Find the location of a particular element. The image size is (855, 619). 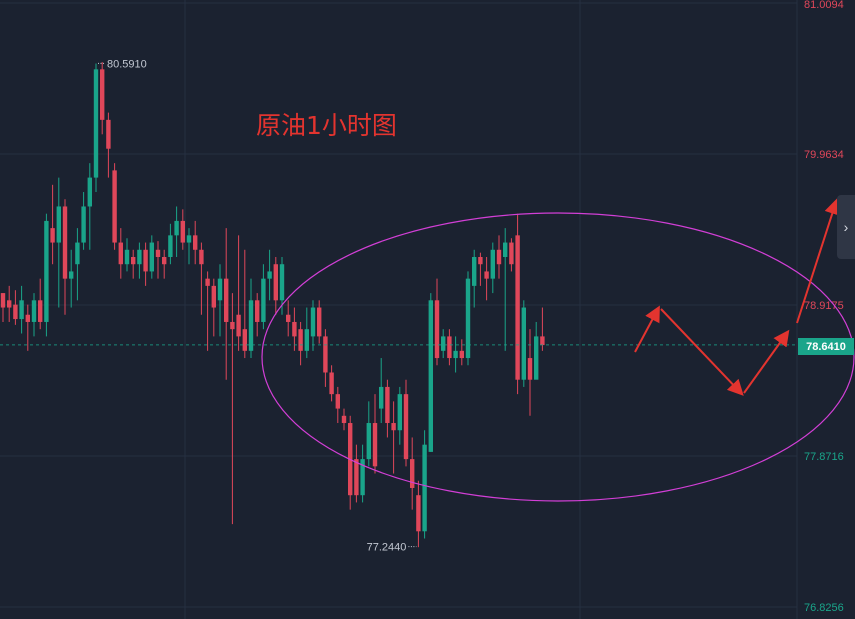

y-tick-label: 76.8256 is located at coordinates (824, 608).